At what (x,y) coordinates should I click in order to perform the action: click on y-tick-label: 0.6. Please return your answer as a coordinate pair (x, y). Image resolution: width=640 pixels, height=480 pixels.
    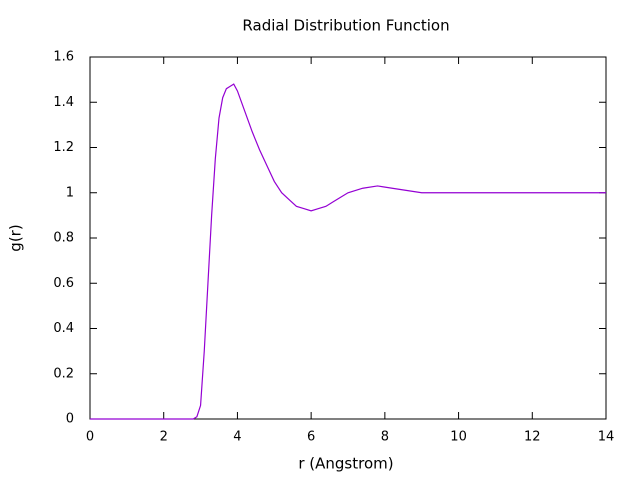
    Looking at the image, I should click on (63, 283).